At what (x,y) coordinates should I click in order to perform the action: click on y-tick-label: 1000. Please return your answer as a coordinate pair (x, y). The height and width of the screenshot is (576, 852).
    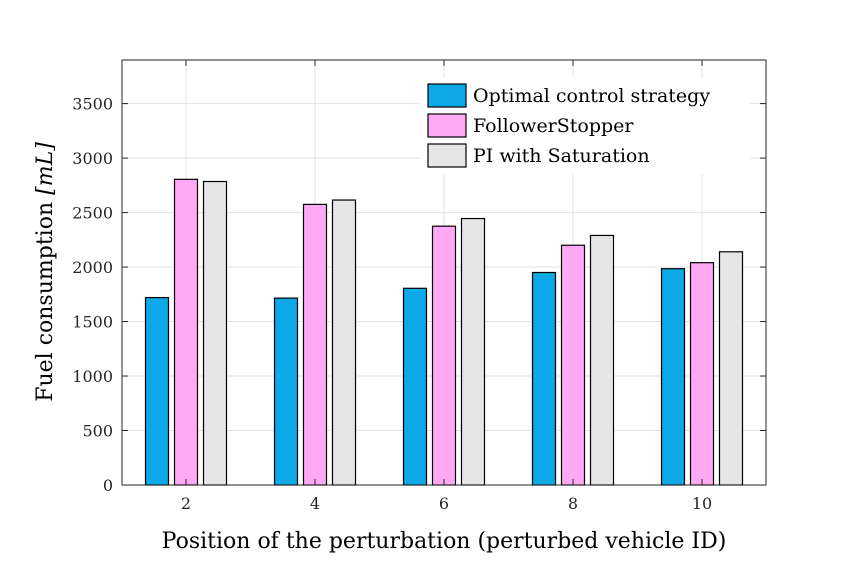
    Looking at the image, I should click on (92, 376).